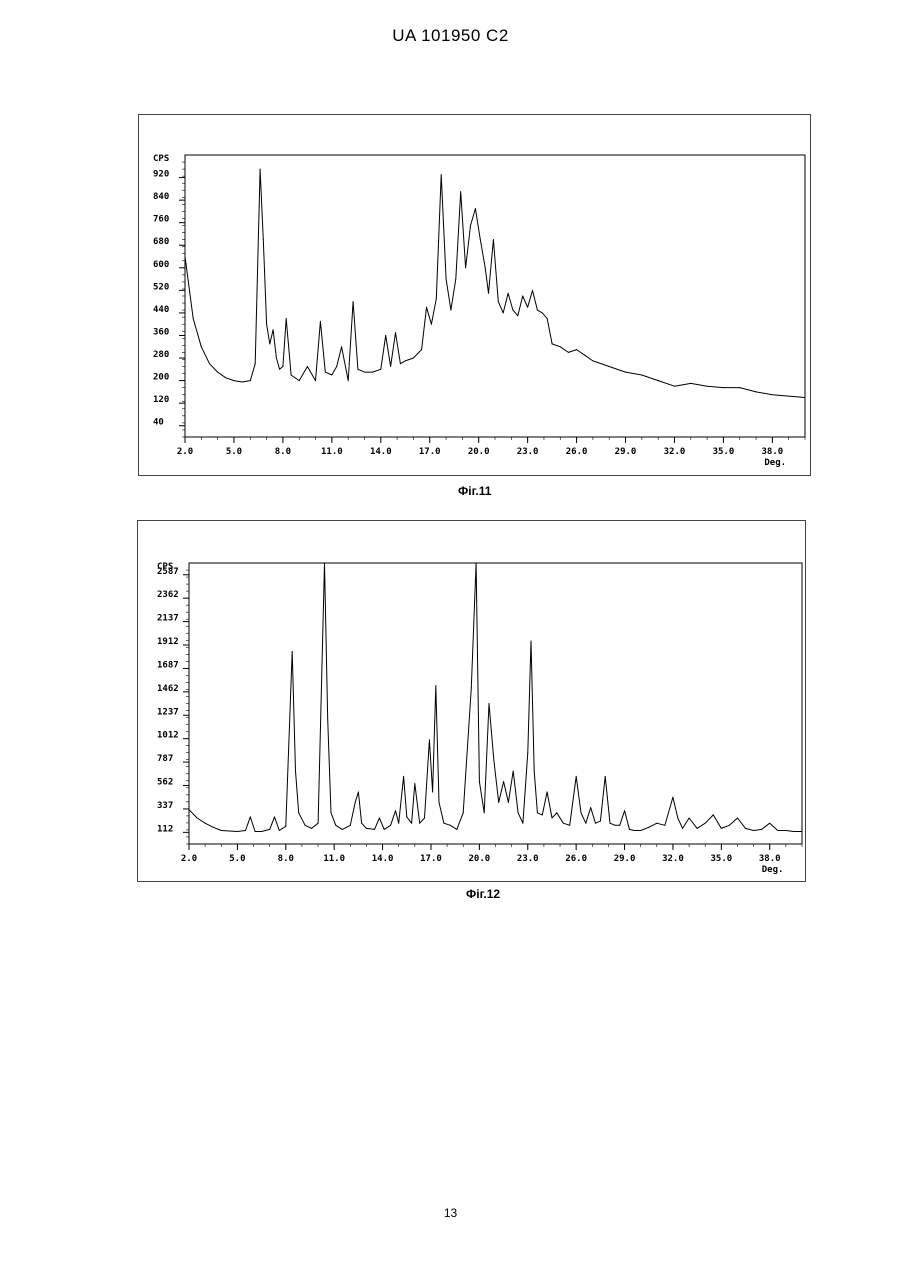 This screenshot has height=1273, width=901. Describe the element at coordinates (161, 242) in the screenshot. I see `y-tick-label: 680` at that location.